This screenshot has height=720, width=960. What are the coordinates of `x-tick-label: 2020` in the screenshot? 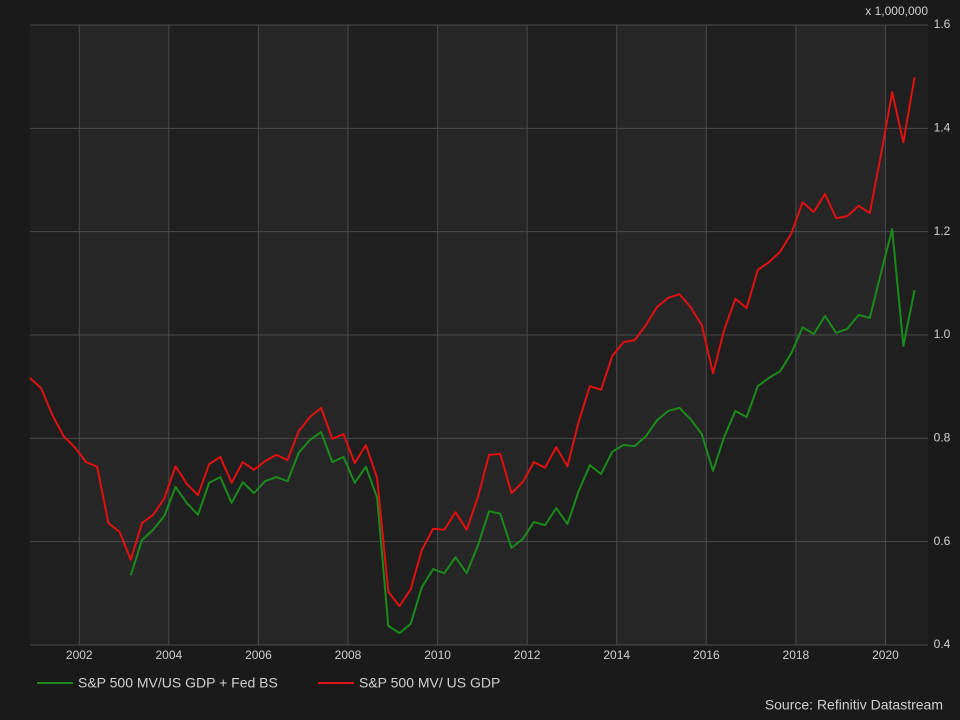 It's located at (885, 655).